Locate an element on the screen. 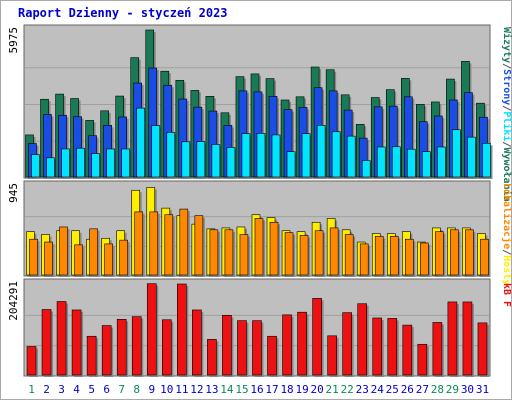 This screenshot has height=400, width=512. day-label: 16 is located at coordinates (256, 389).